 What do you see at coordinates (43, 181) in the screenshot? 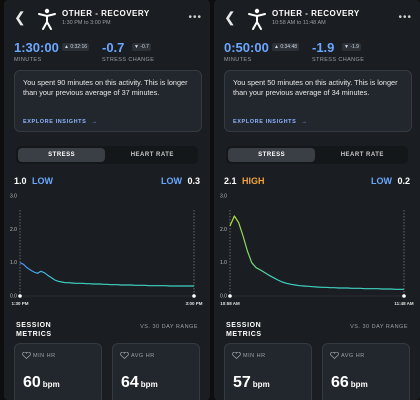
I see `stress-start-level: LOW` at bounding box center [43, 181].